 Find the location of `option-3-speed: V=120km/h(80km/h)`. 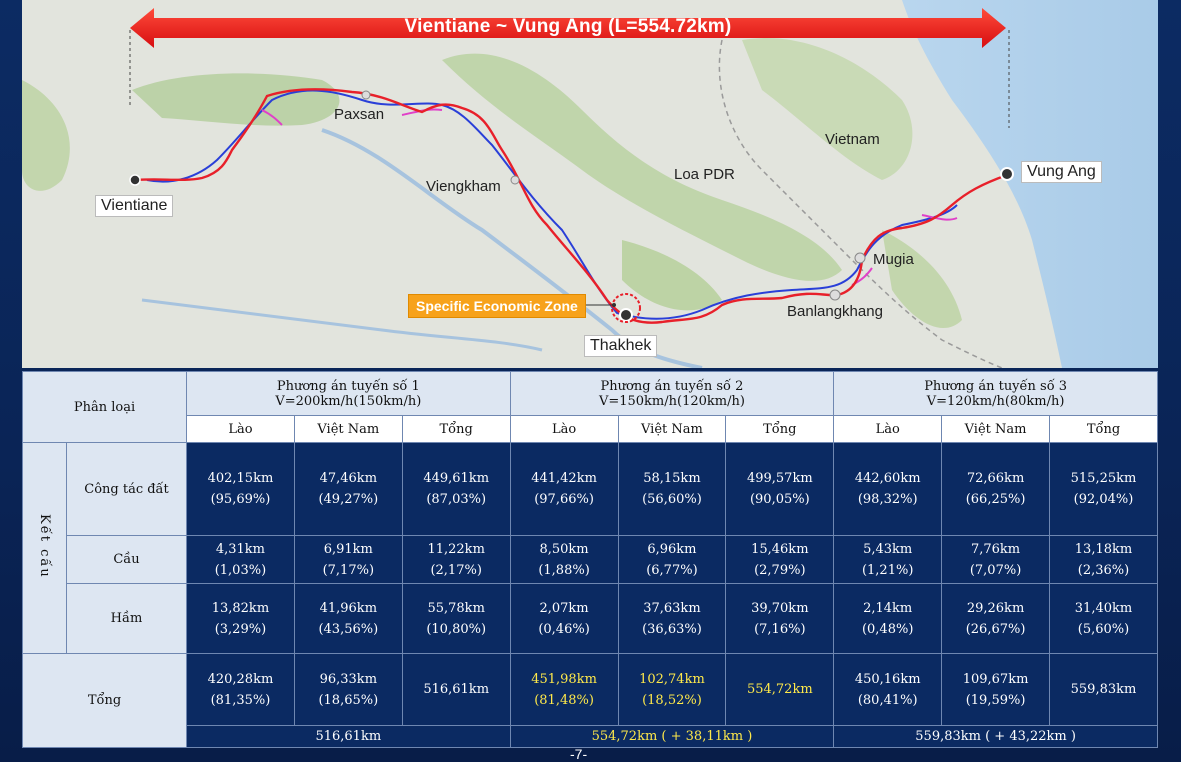

option-3-speed: V=120km/h(80km/h) is located at coordinates (995, 401).